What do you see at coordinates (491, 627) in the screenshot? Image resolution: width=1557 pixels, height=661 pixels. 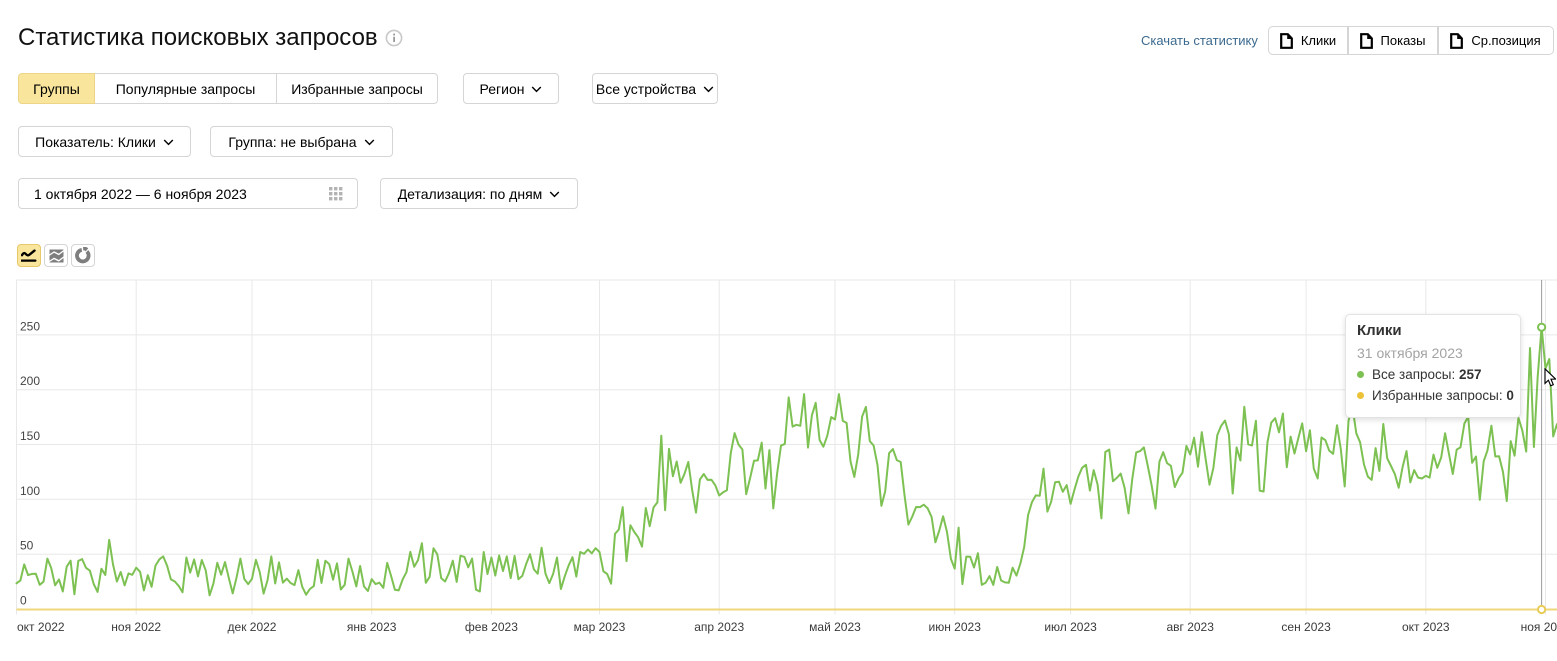 I see `svg-text: фев 2023` at bounding box center [491, 627].